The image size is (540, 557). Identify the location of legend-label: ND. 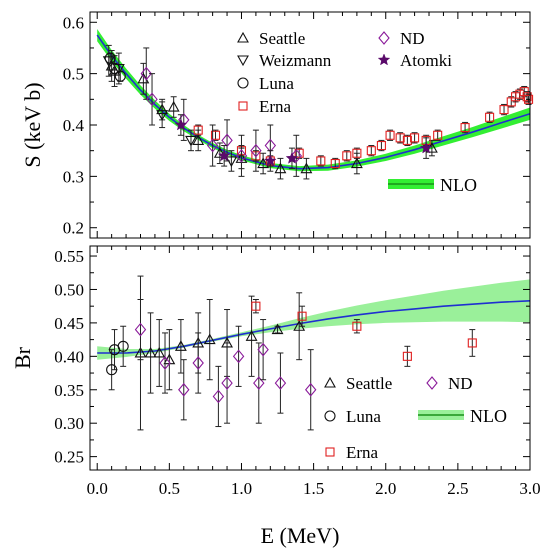
(460, 383).